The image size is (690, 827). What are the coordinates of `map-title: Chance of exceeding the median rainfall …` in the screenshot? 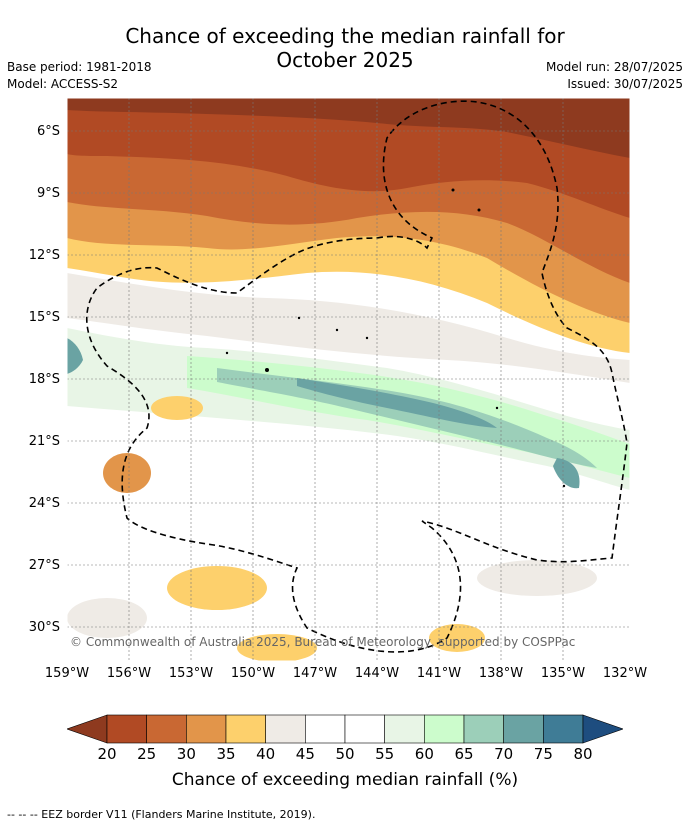 It's located at (345, 48).